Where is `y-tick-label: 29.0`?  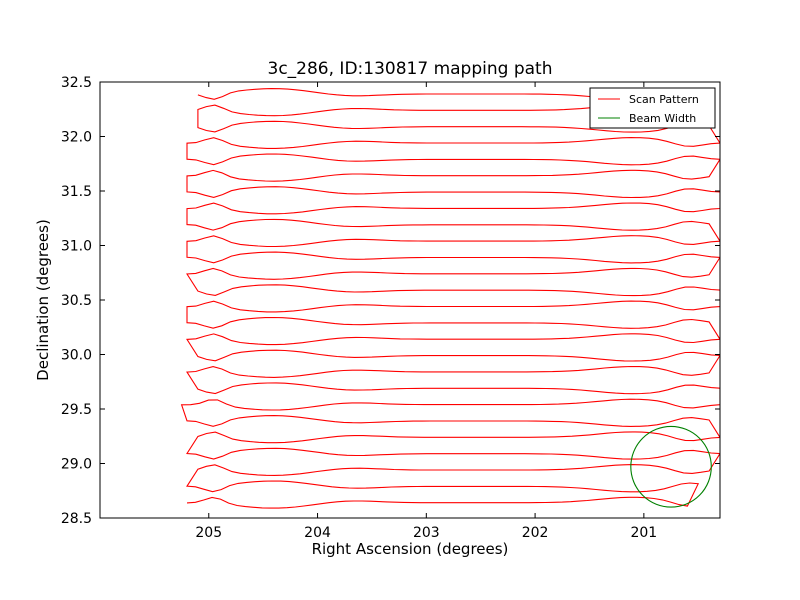 y-tick-label: 29.0 is located at coordinates (76, 465).